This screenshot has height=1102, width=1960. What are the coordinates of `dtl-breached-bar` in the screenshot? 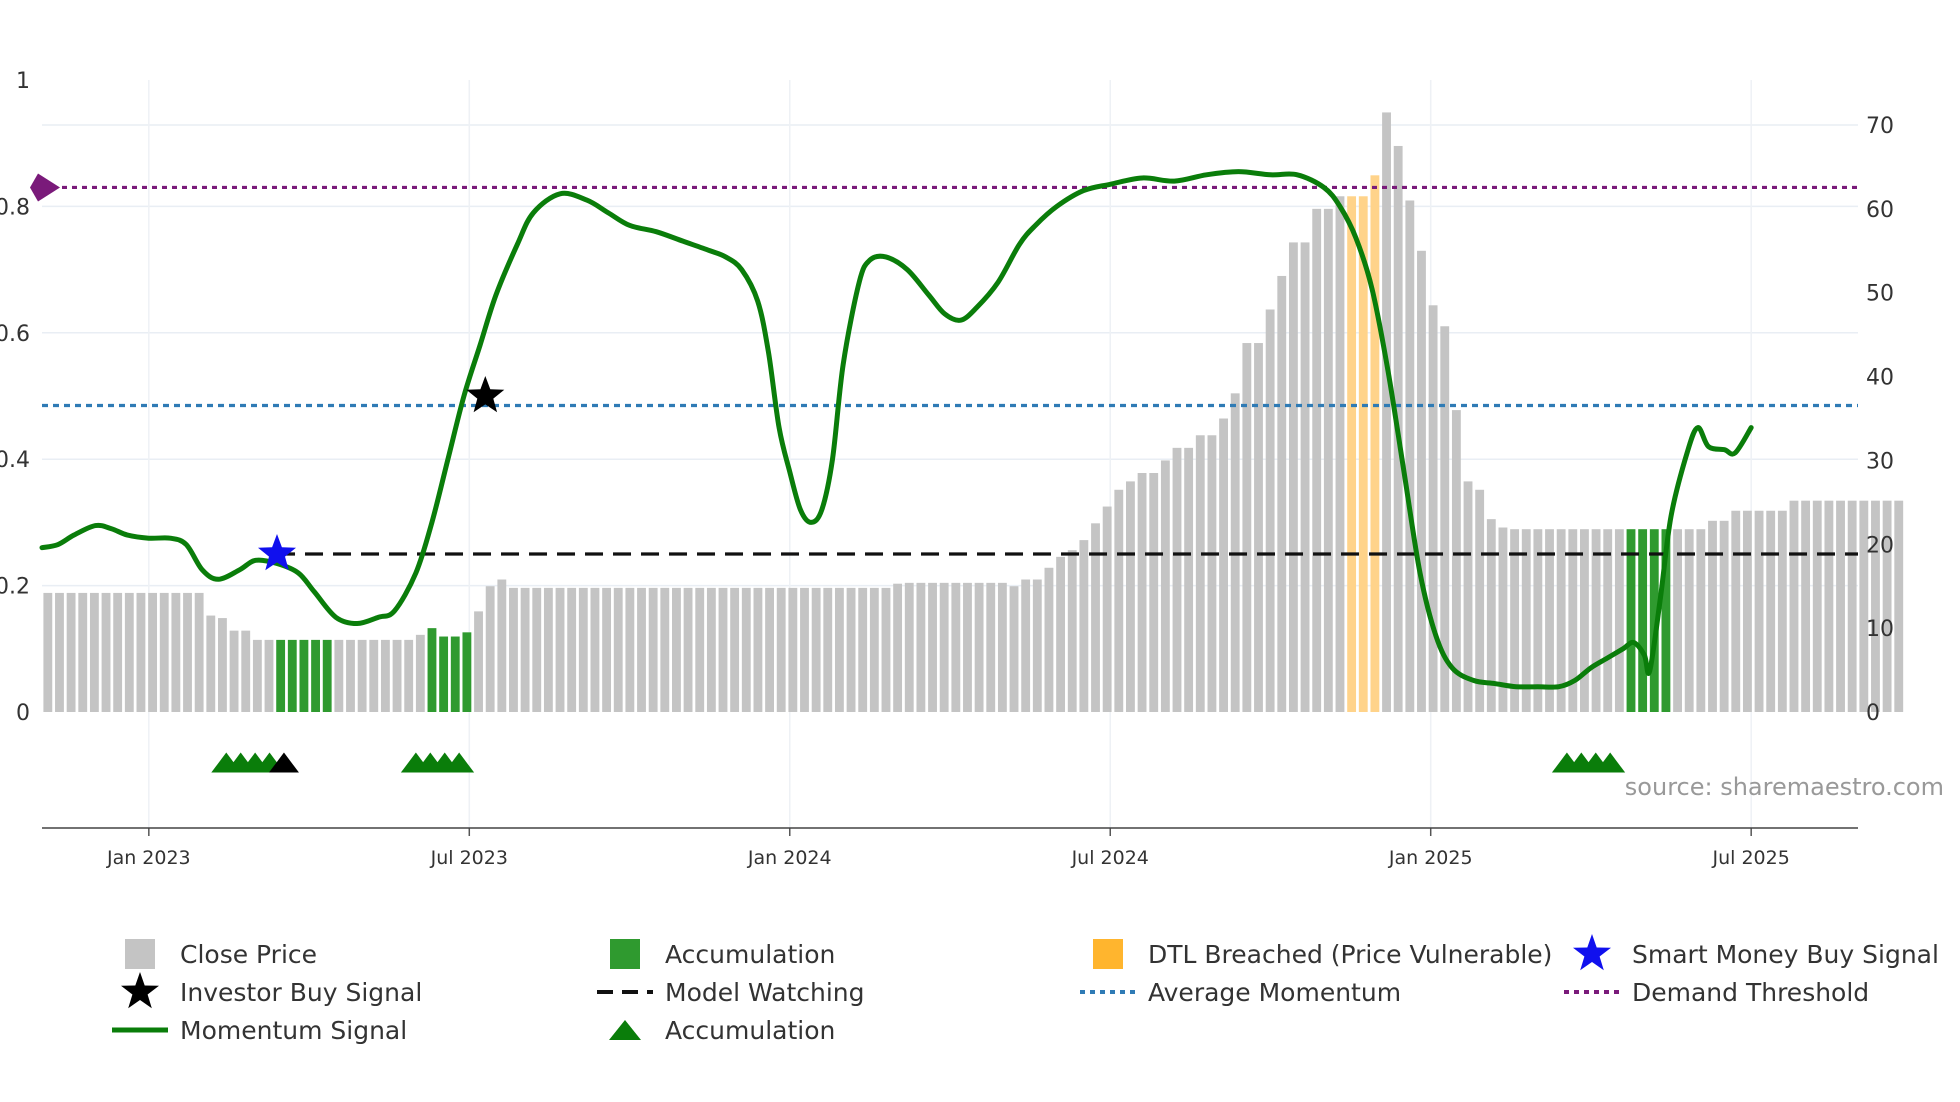 It's located at (1363, 454).